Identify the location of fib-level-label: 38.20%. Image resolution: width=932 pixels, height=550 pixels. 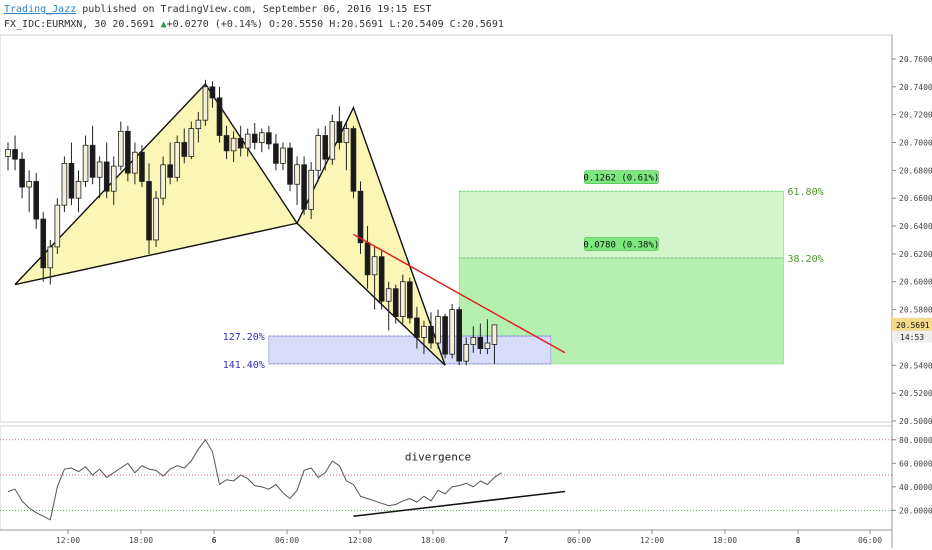
(806, 259).